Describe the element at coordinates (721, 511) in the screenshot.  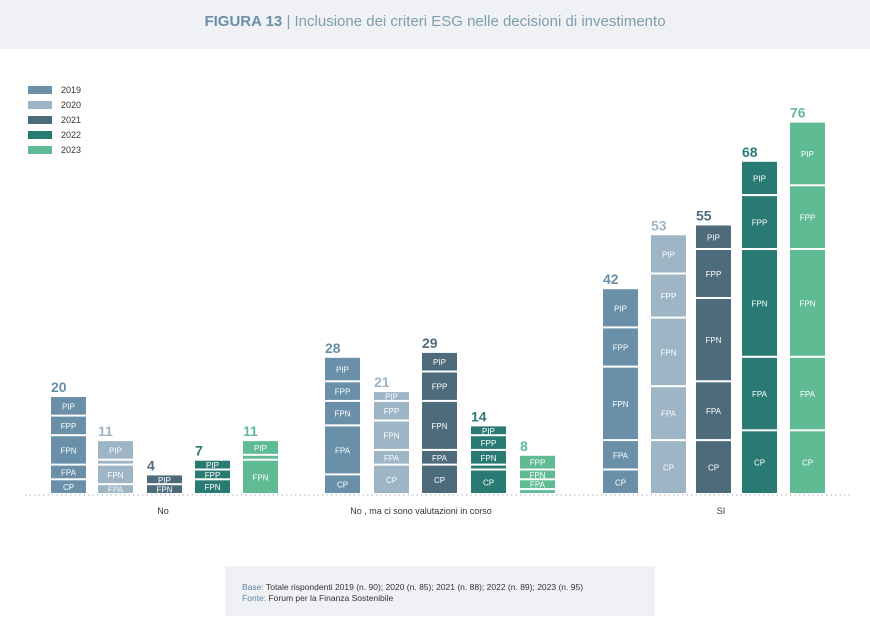
I see `category-label: SI` at that location.